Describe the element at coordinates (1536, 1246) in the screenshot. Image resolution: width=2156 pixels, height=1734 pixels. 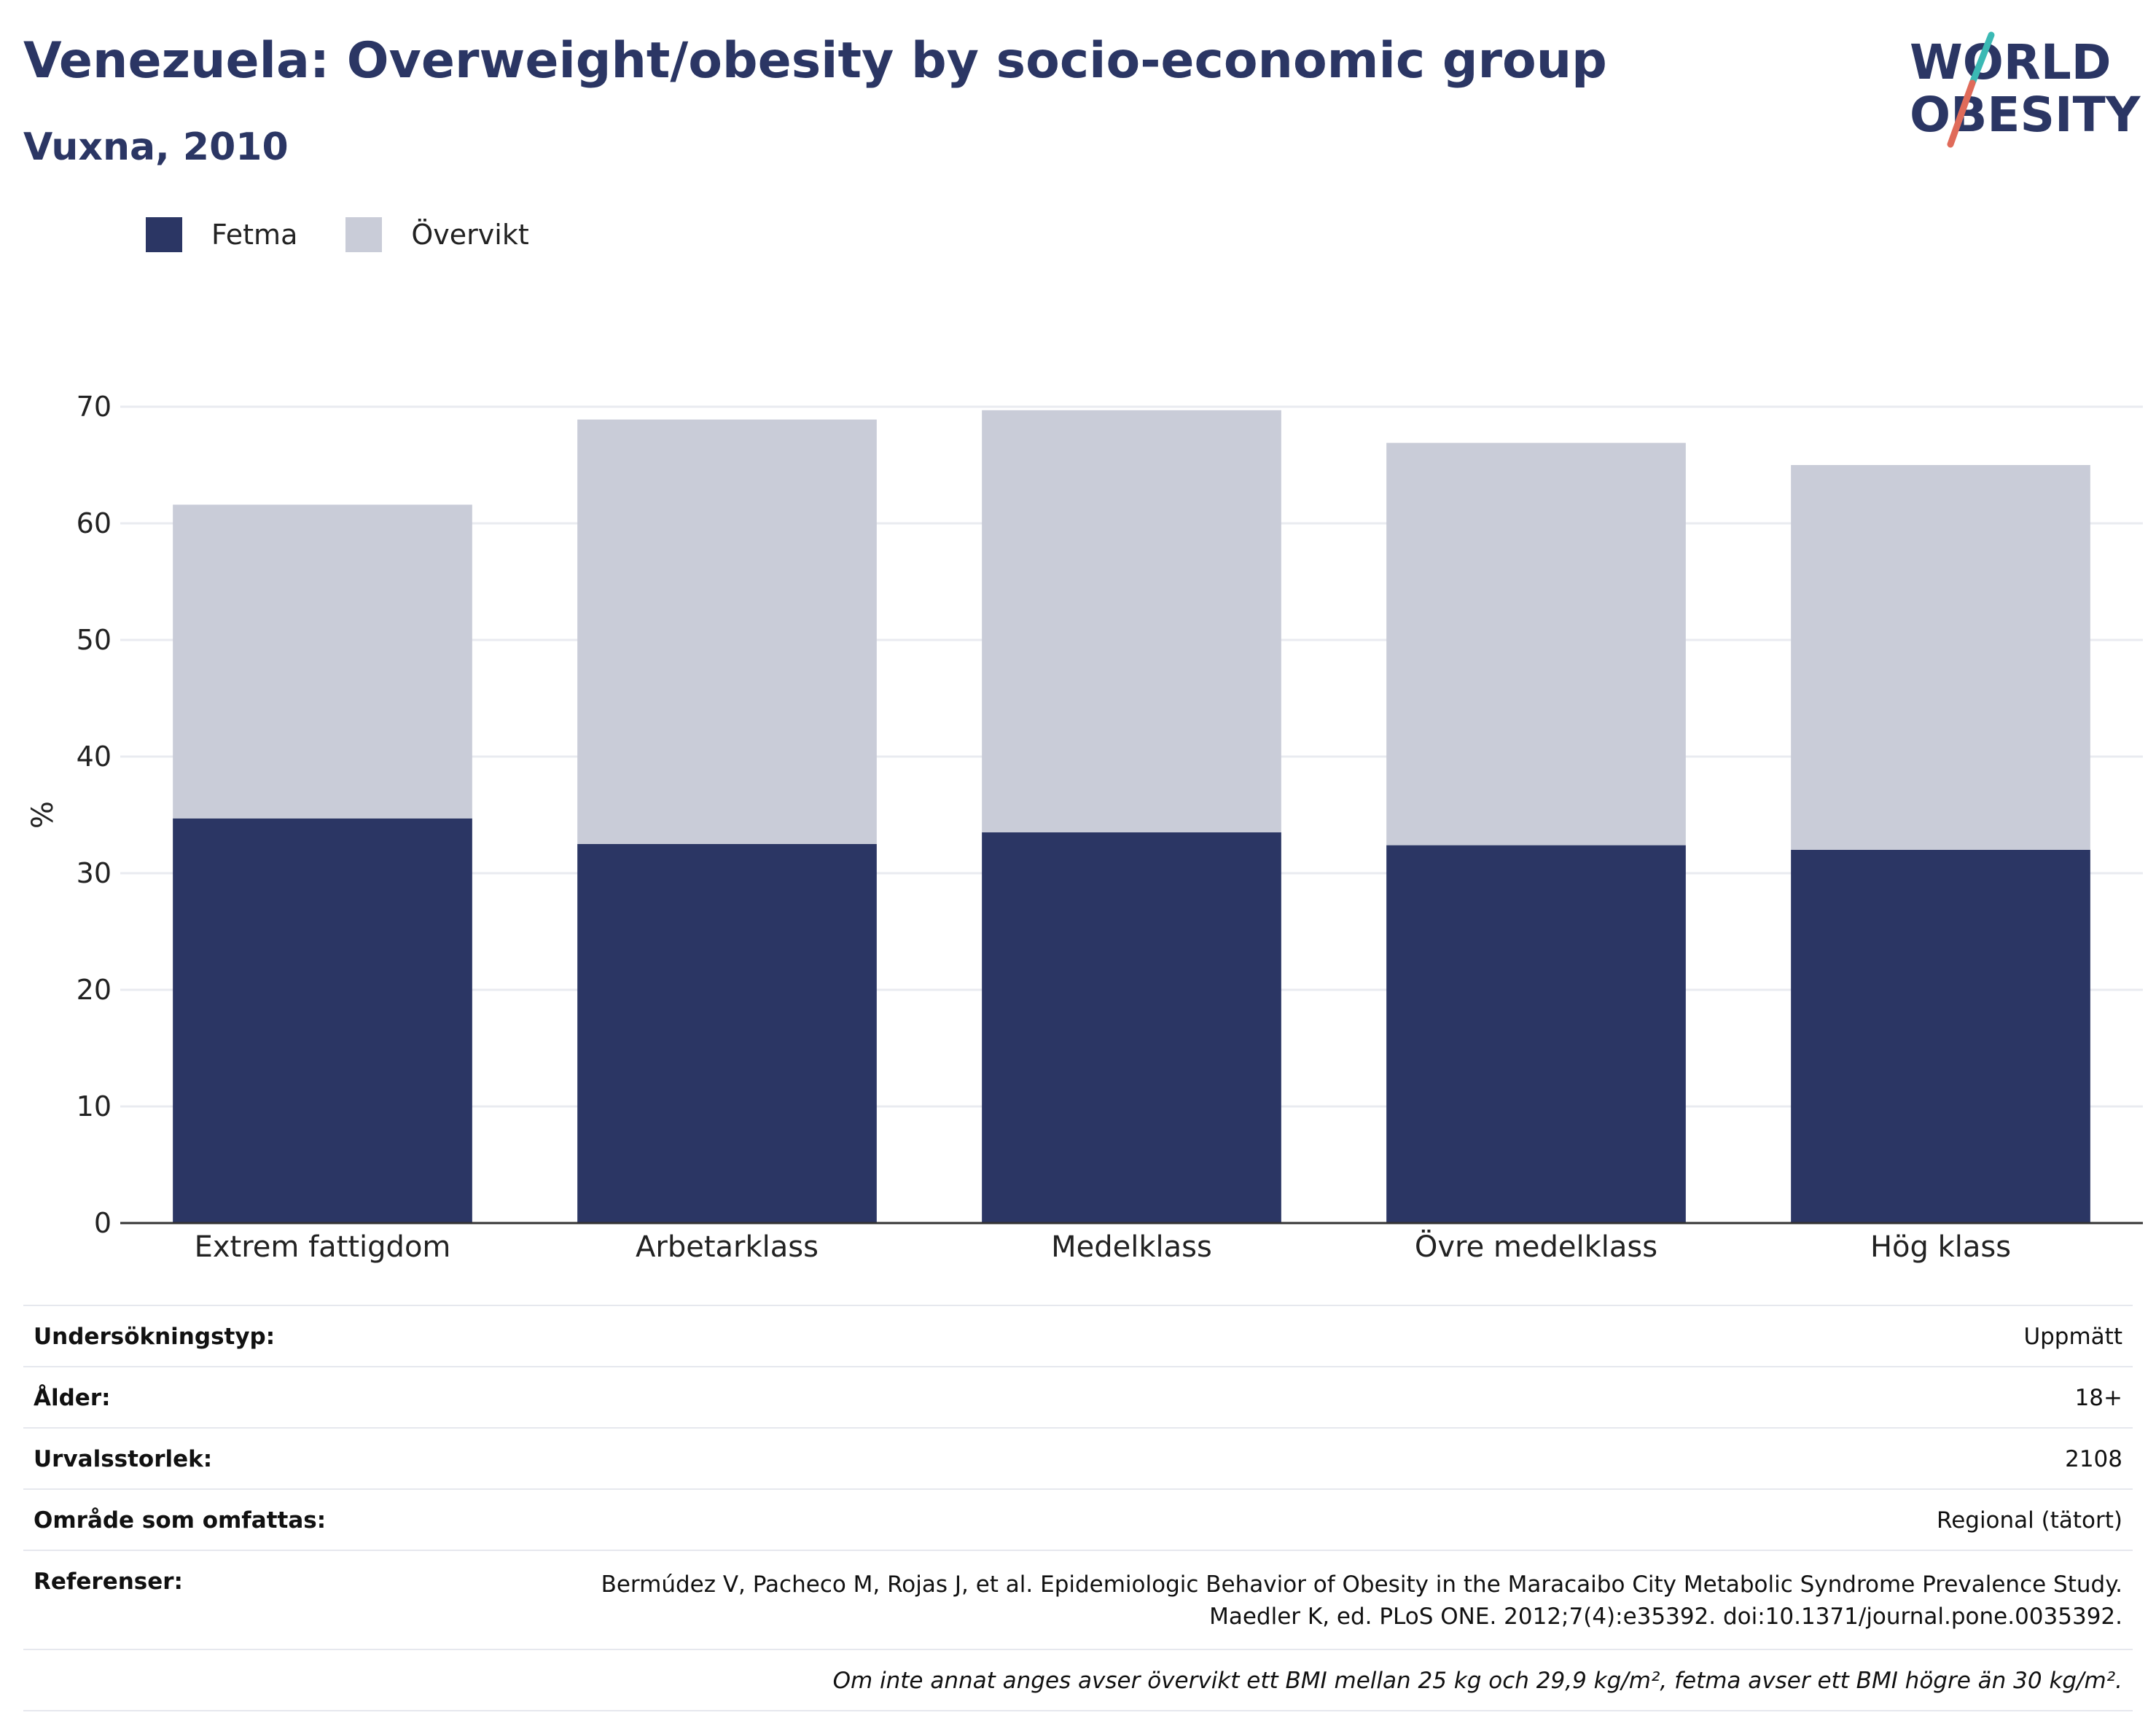
I see `x-tick-label: Övre medelklass` at that location.